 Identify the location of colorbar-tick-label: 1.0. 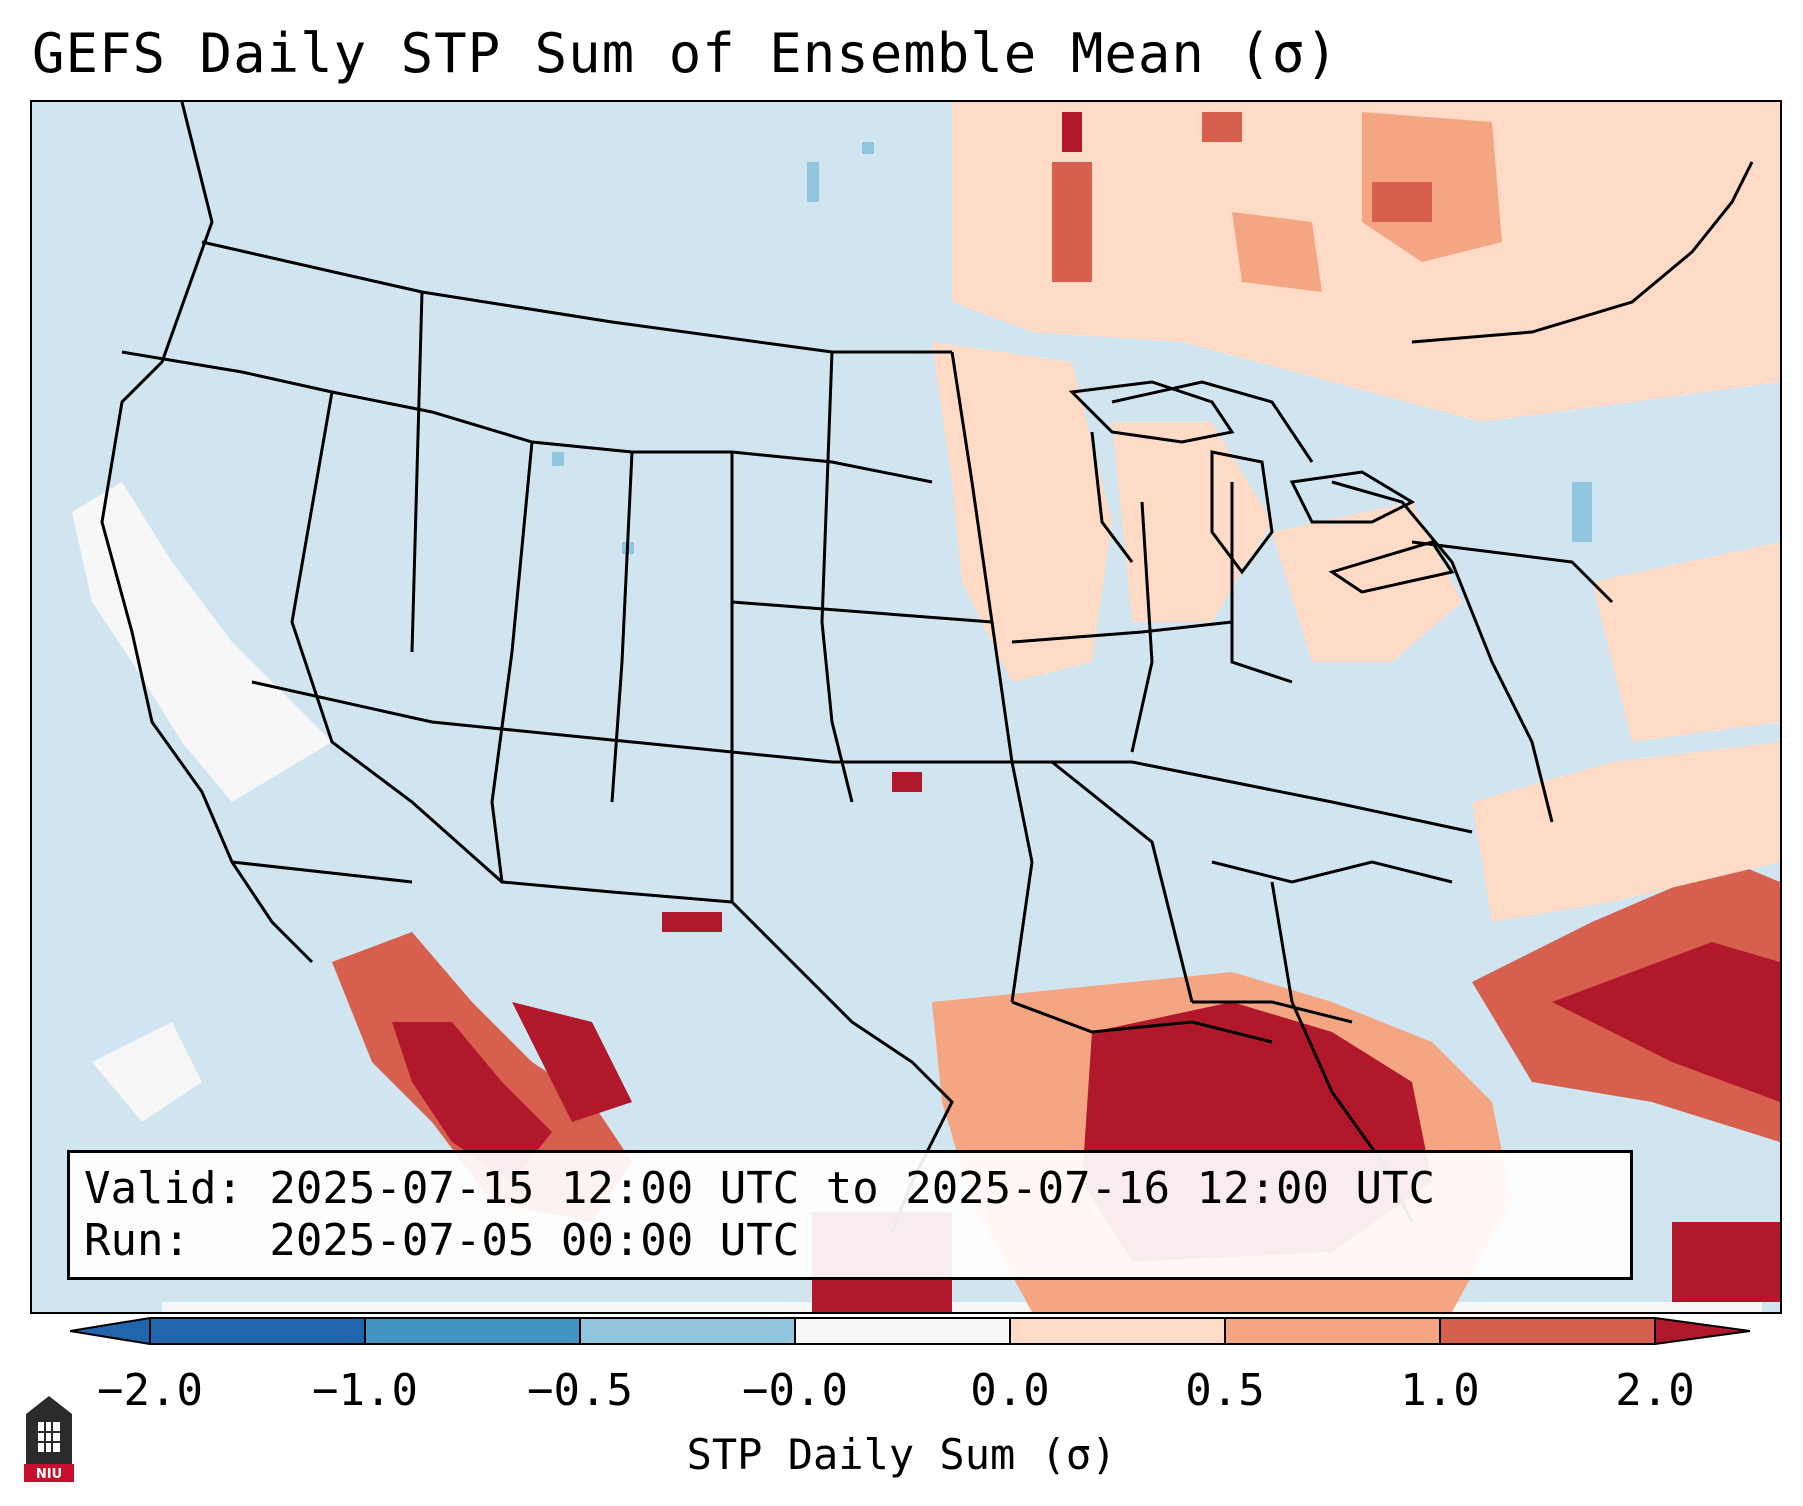
(1440, 1390).